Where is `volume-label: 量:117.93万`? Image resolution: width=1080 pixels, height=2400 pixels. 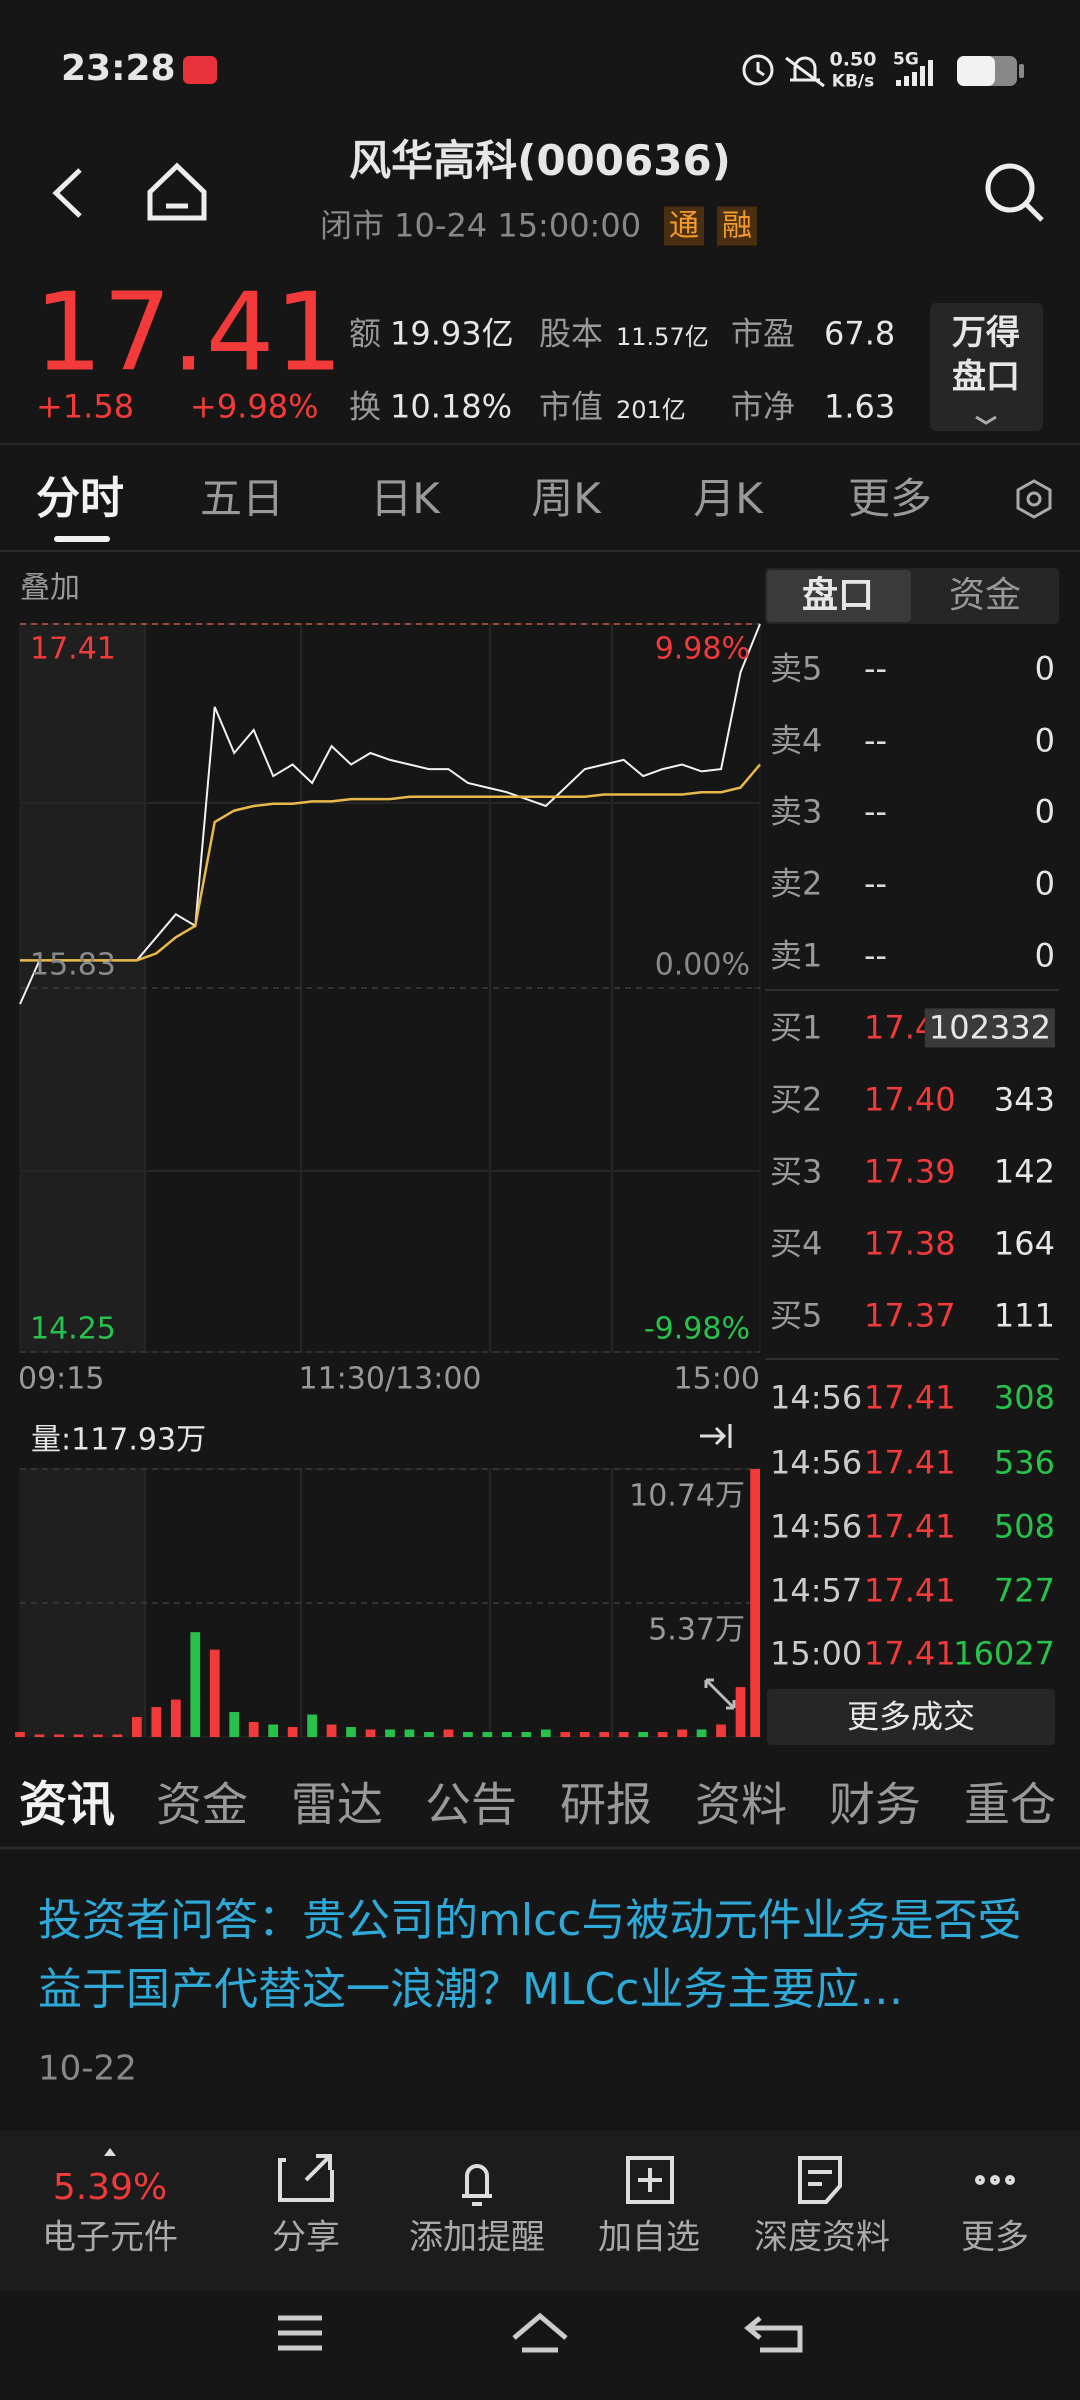 volume-label: 量:117.93万 is located at coordinates (119, 1440).